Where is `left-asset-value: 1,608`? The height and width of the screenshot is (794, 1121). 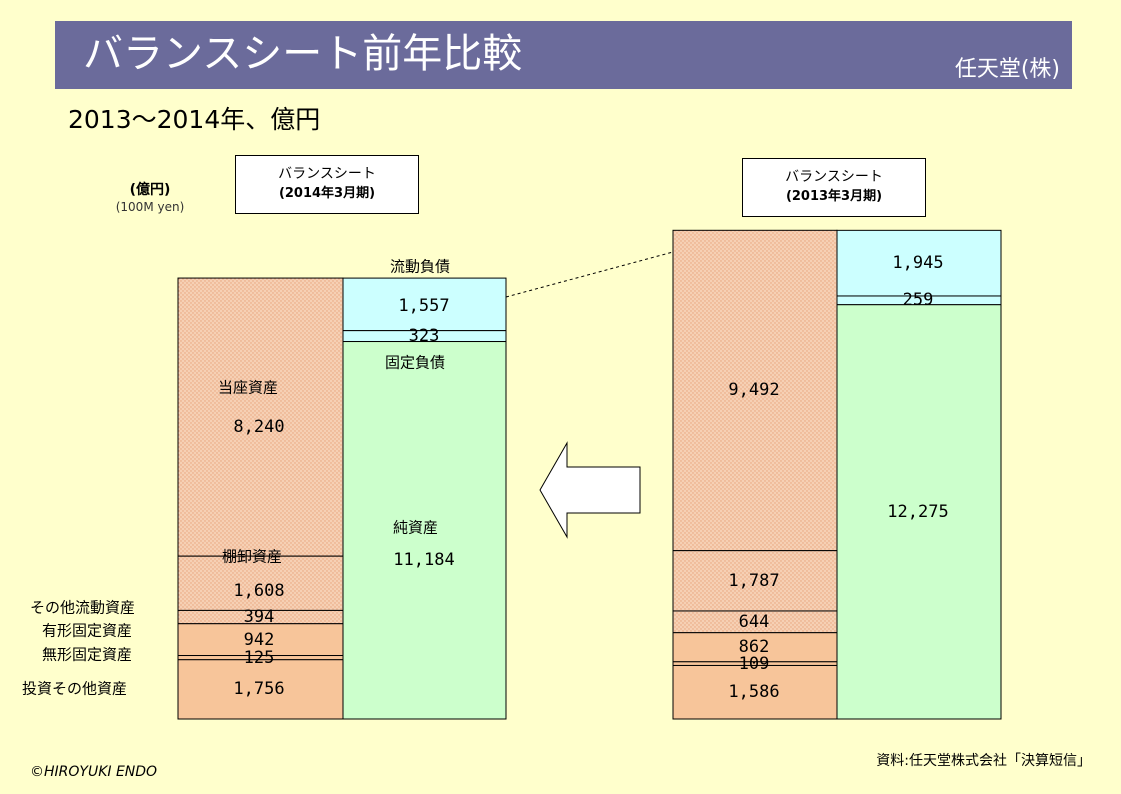 left-asset-value: 1,608 is located at coordinates (259, 591).